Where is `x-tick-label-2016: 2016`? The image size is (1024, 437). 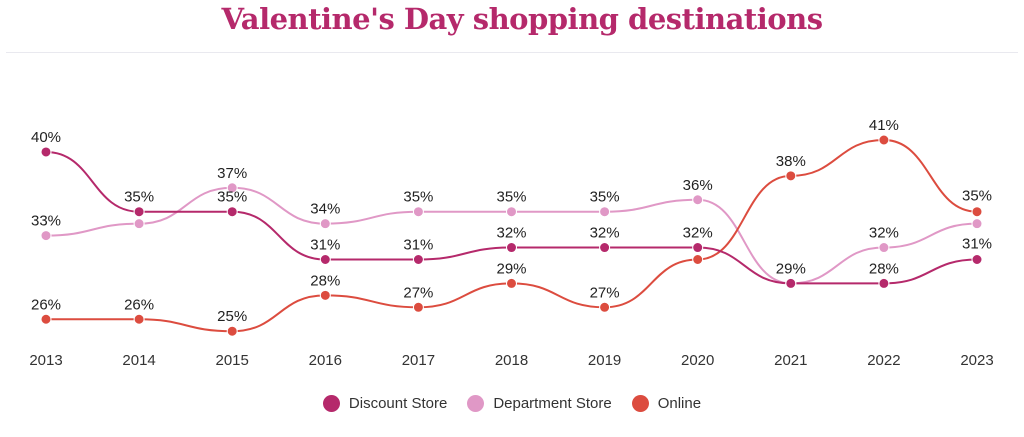
x-tick-label-2016: 2016 is located at coordinates (325, 360).